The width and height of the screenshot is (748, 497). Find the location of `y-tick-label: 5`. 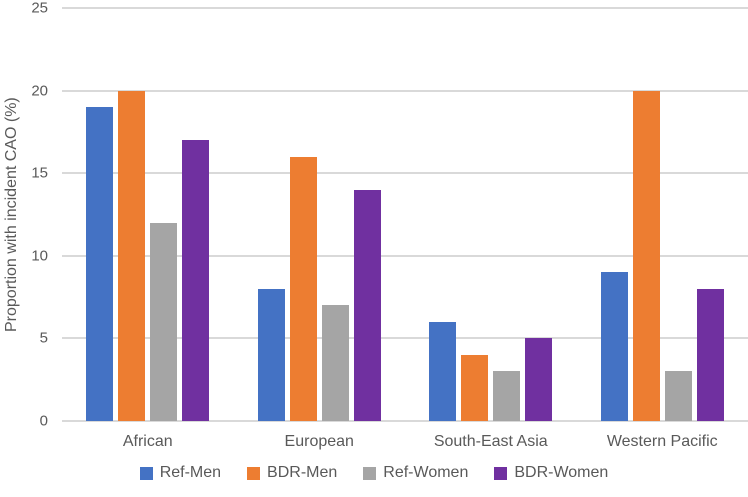

y-tick-label: 5 is located at coordinates (43, 338).